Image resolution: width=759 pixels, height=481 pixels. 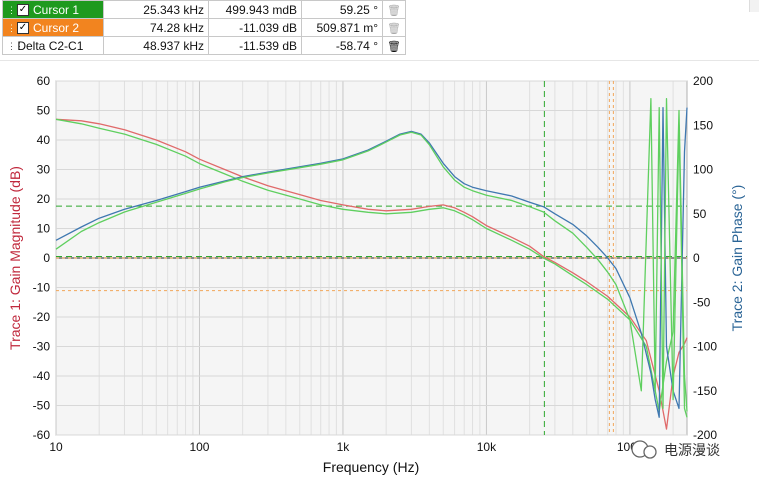 What do you see at coordinates (56, 27) in the screenshot?
I see `cursor-2-label: Cursor 2` at bounding box center [56, 27].